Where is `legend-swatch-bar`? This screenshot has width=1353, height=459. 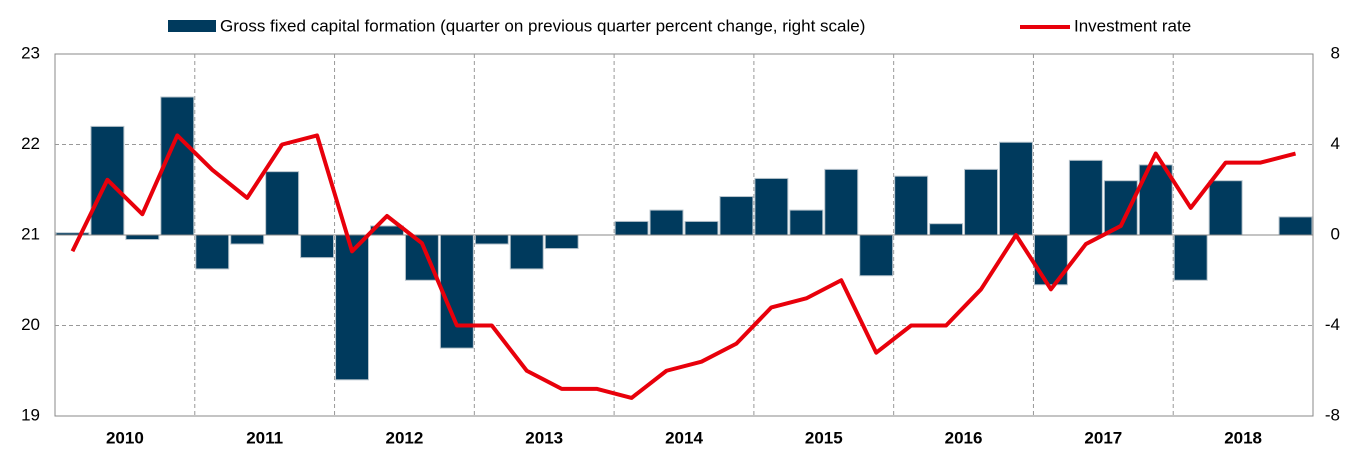
legend-swatch-bar is located at coordinates (192, 26).